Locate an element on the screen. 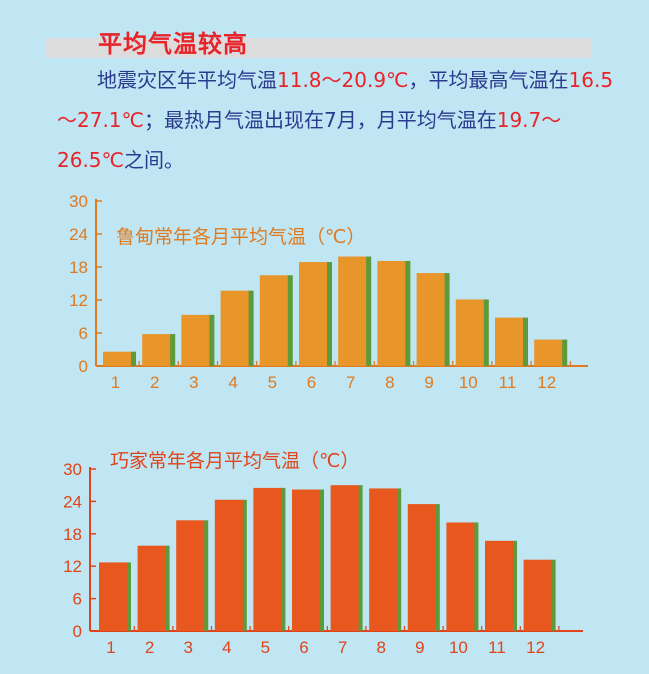  ludian-chart-title: 鲁甸常年各月平均气温（℃） is located at coordinates (241, 237).